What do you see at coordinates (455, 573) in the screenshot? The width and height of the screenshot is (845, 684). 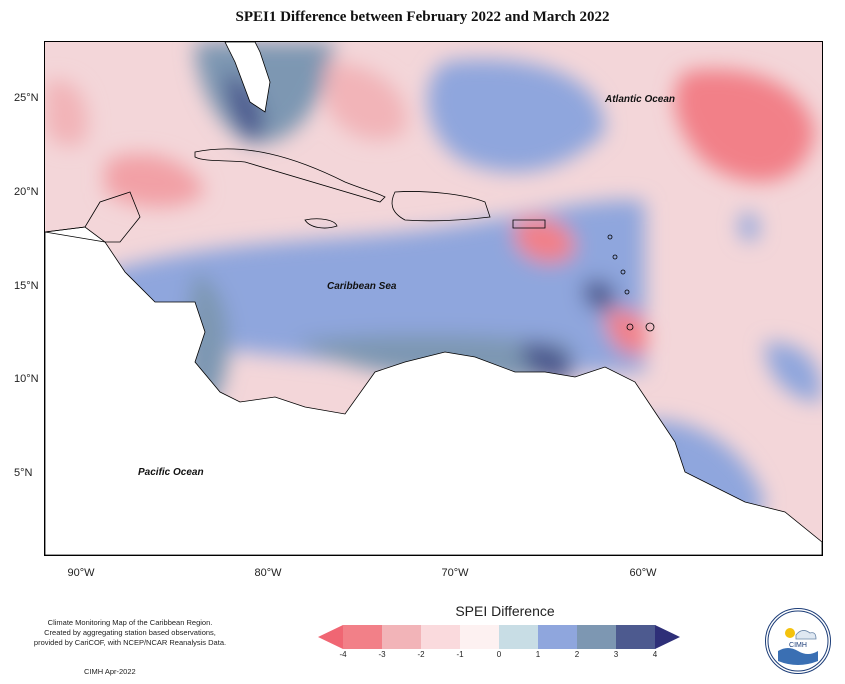 I see `lon-70: 70°W` at bounding box center [455, 573].